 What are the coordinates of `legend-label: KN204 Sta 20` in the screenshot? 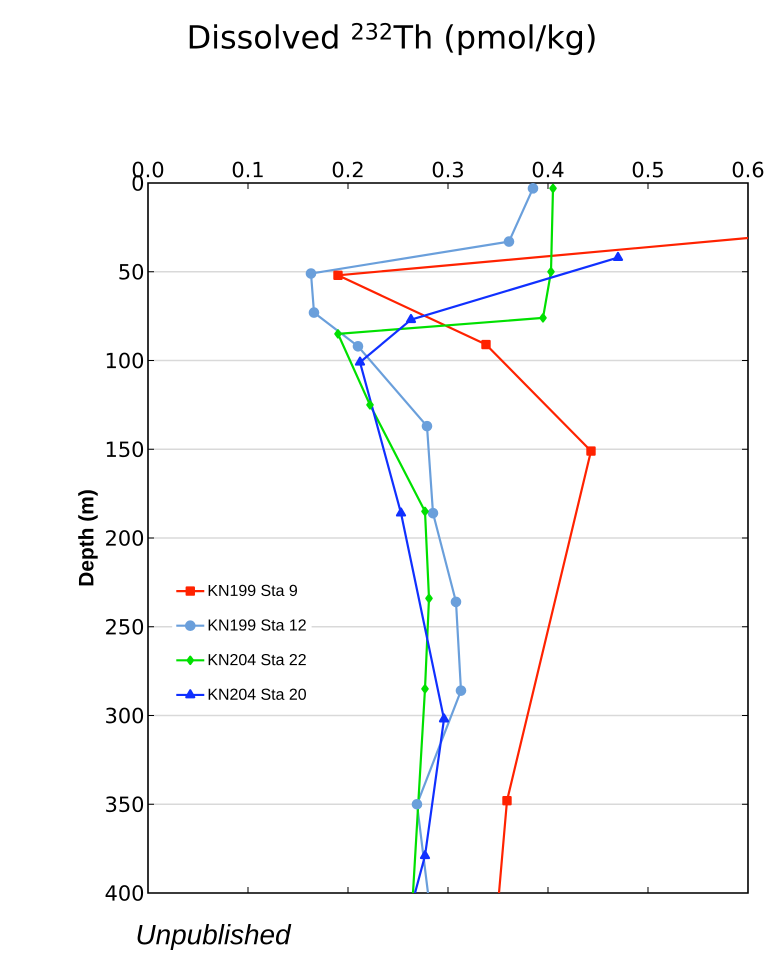 It's located at (257, 694).